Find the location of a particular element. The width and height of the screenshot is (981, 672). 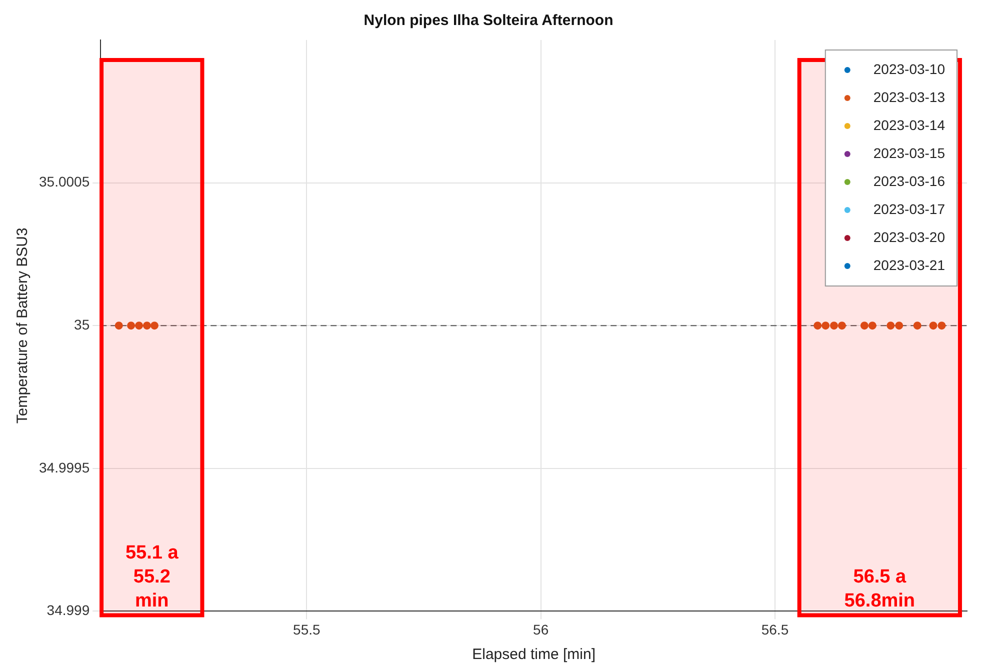

y-tick-label: 34.9995 is located at coordinates (64, 467).